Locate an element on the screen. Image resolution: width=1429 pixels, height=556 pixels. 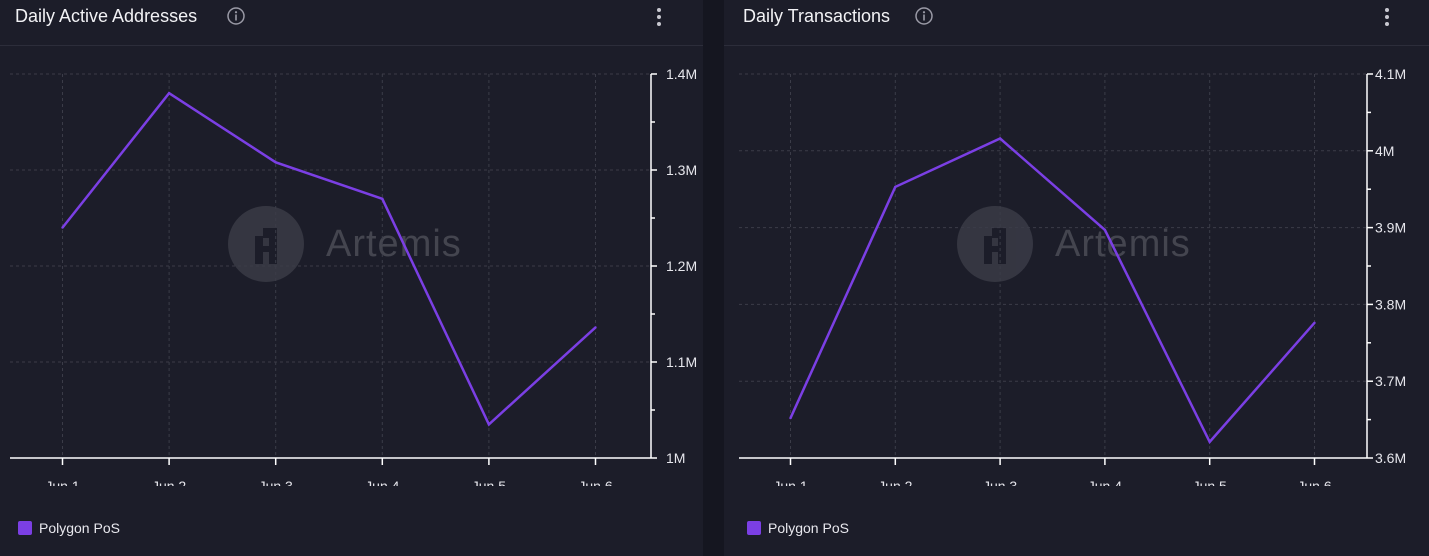
y-tick-label: 3.8M is located at coordinates (1390, 304).